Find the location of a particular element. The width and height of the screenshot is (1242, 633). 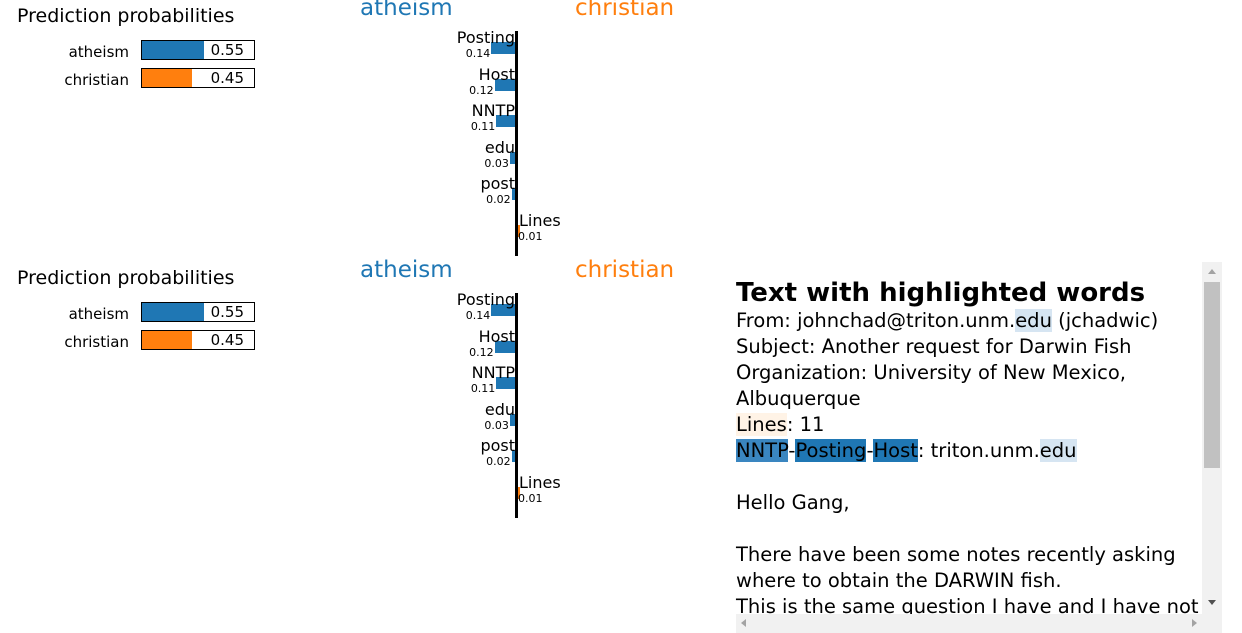

scrollbar-thumb is located at coordinates (1212, 375).